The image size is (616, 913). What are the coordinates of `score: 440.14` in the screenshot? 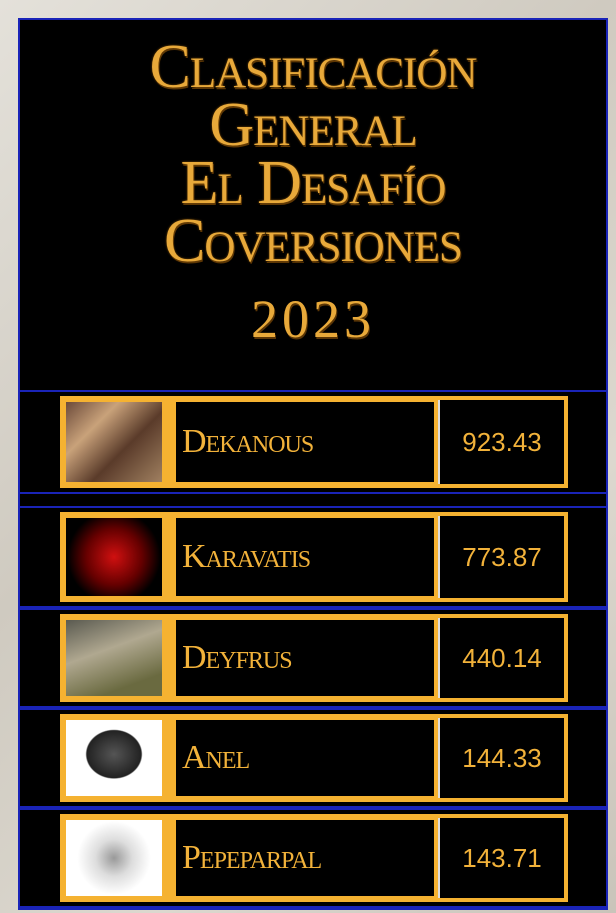 It's located at (501, 658).